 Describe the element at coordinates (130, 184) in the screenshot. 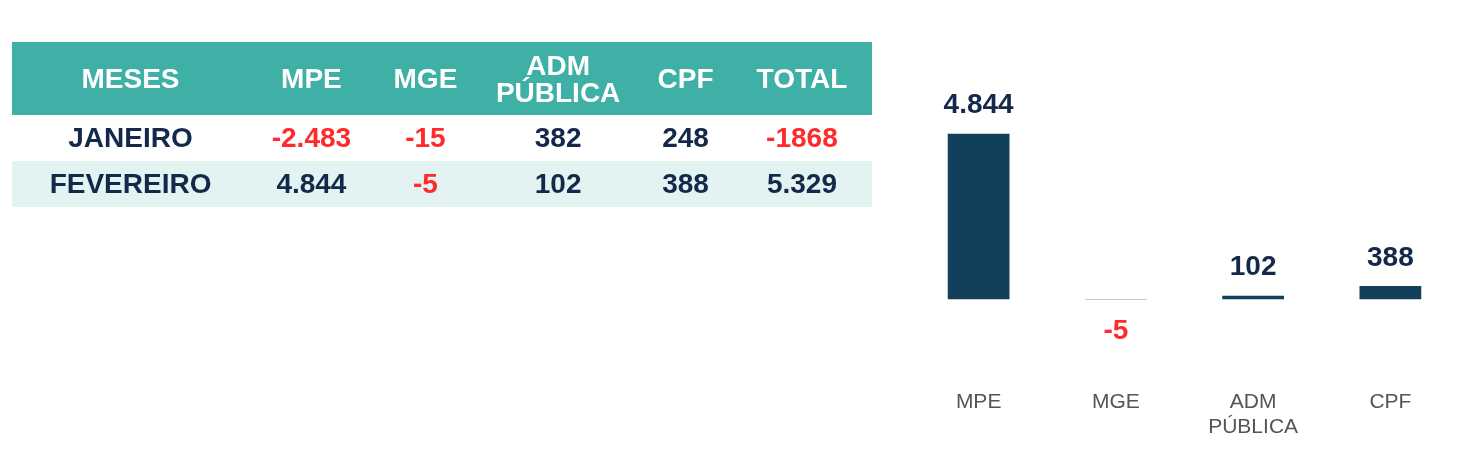

I see `y-tick-label: FEVEREIRO` at that location.